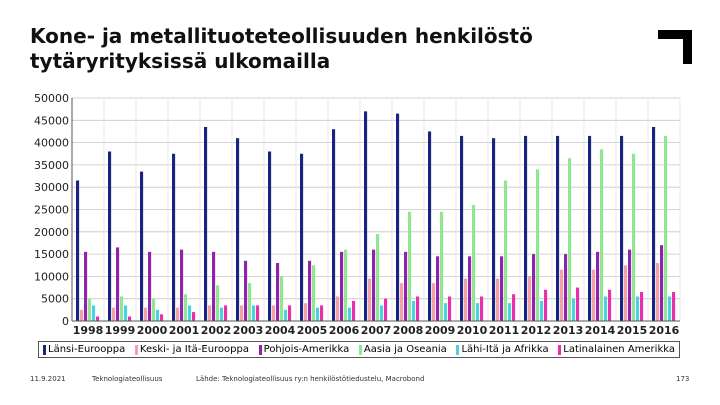  What do you see at coordinates (51, 120) in the screenshot?
I see `y-tick-label: 45000` at bounding box center [51, 120].